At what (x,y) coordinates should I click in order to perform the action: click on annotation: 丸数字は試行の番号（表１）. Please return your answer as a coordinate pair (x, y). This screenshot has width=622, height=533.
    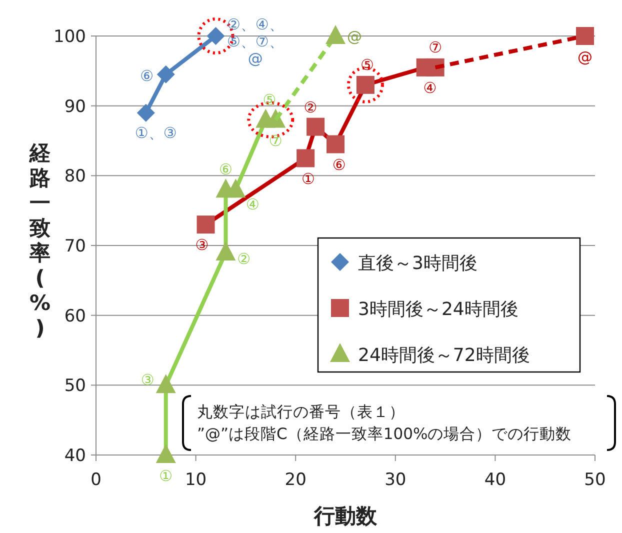
    Looking at the image, I should click on (301, 412).